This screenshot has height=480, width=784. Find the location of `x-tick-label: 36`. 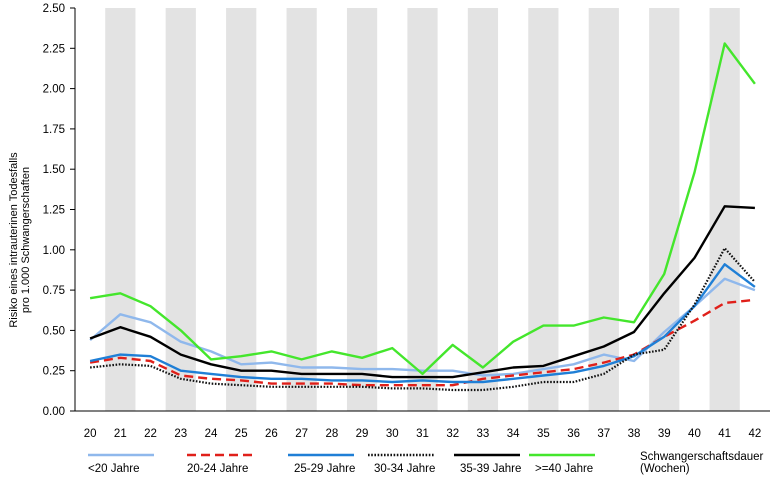

x-tick-label: 36 is located at coordinates (573, 434).